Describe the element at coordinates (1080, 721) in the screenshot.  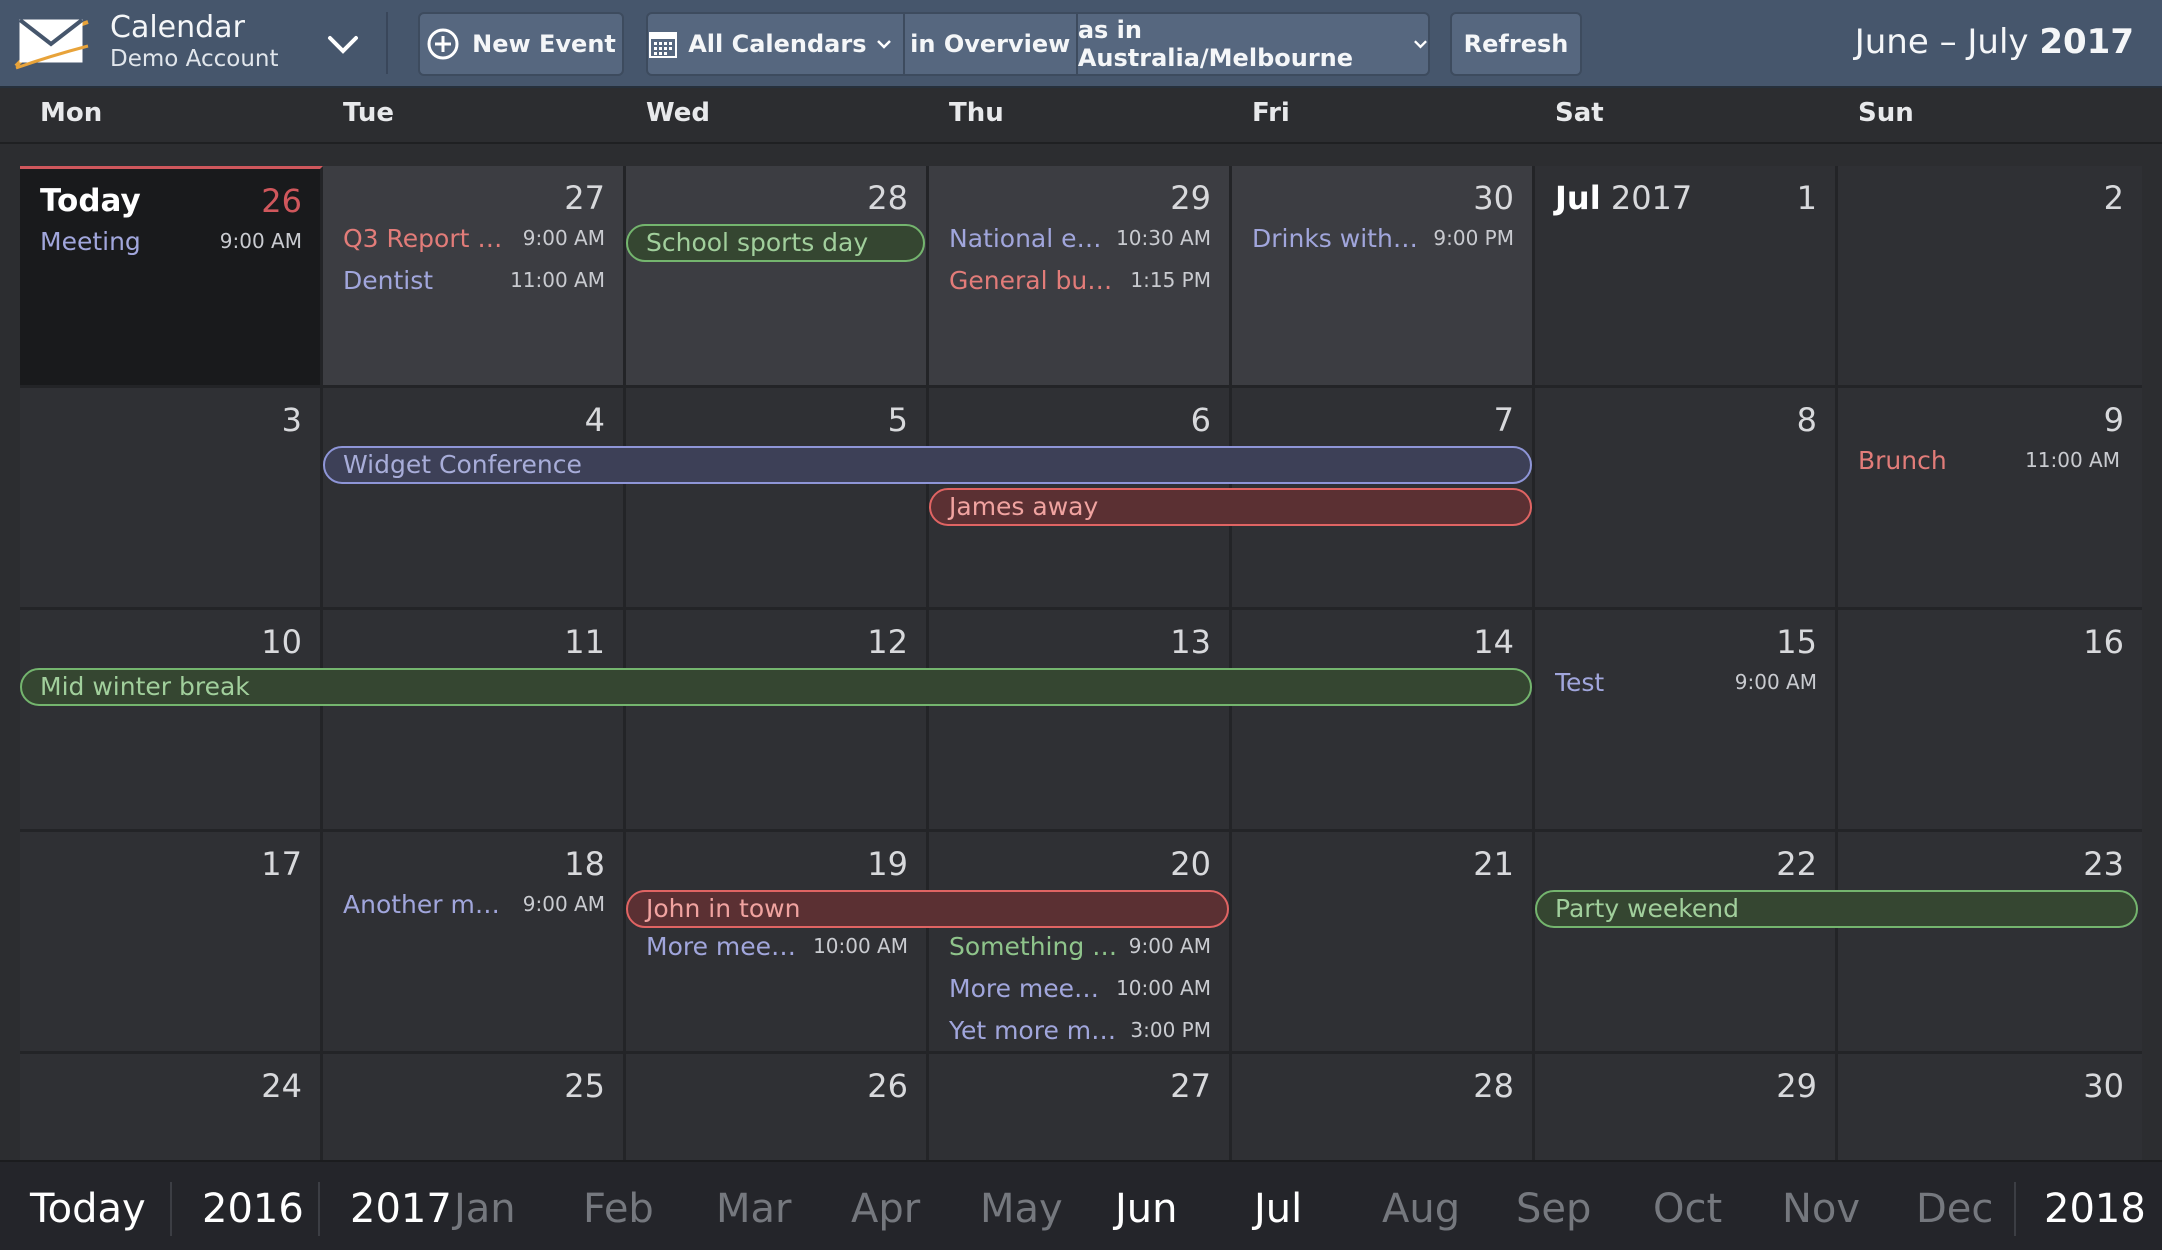
I see `day-cell: 13` at that location.